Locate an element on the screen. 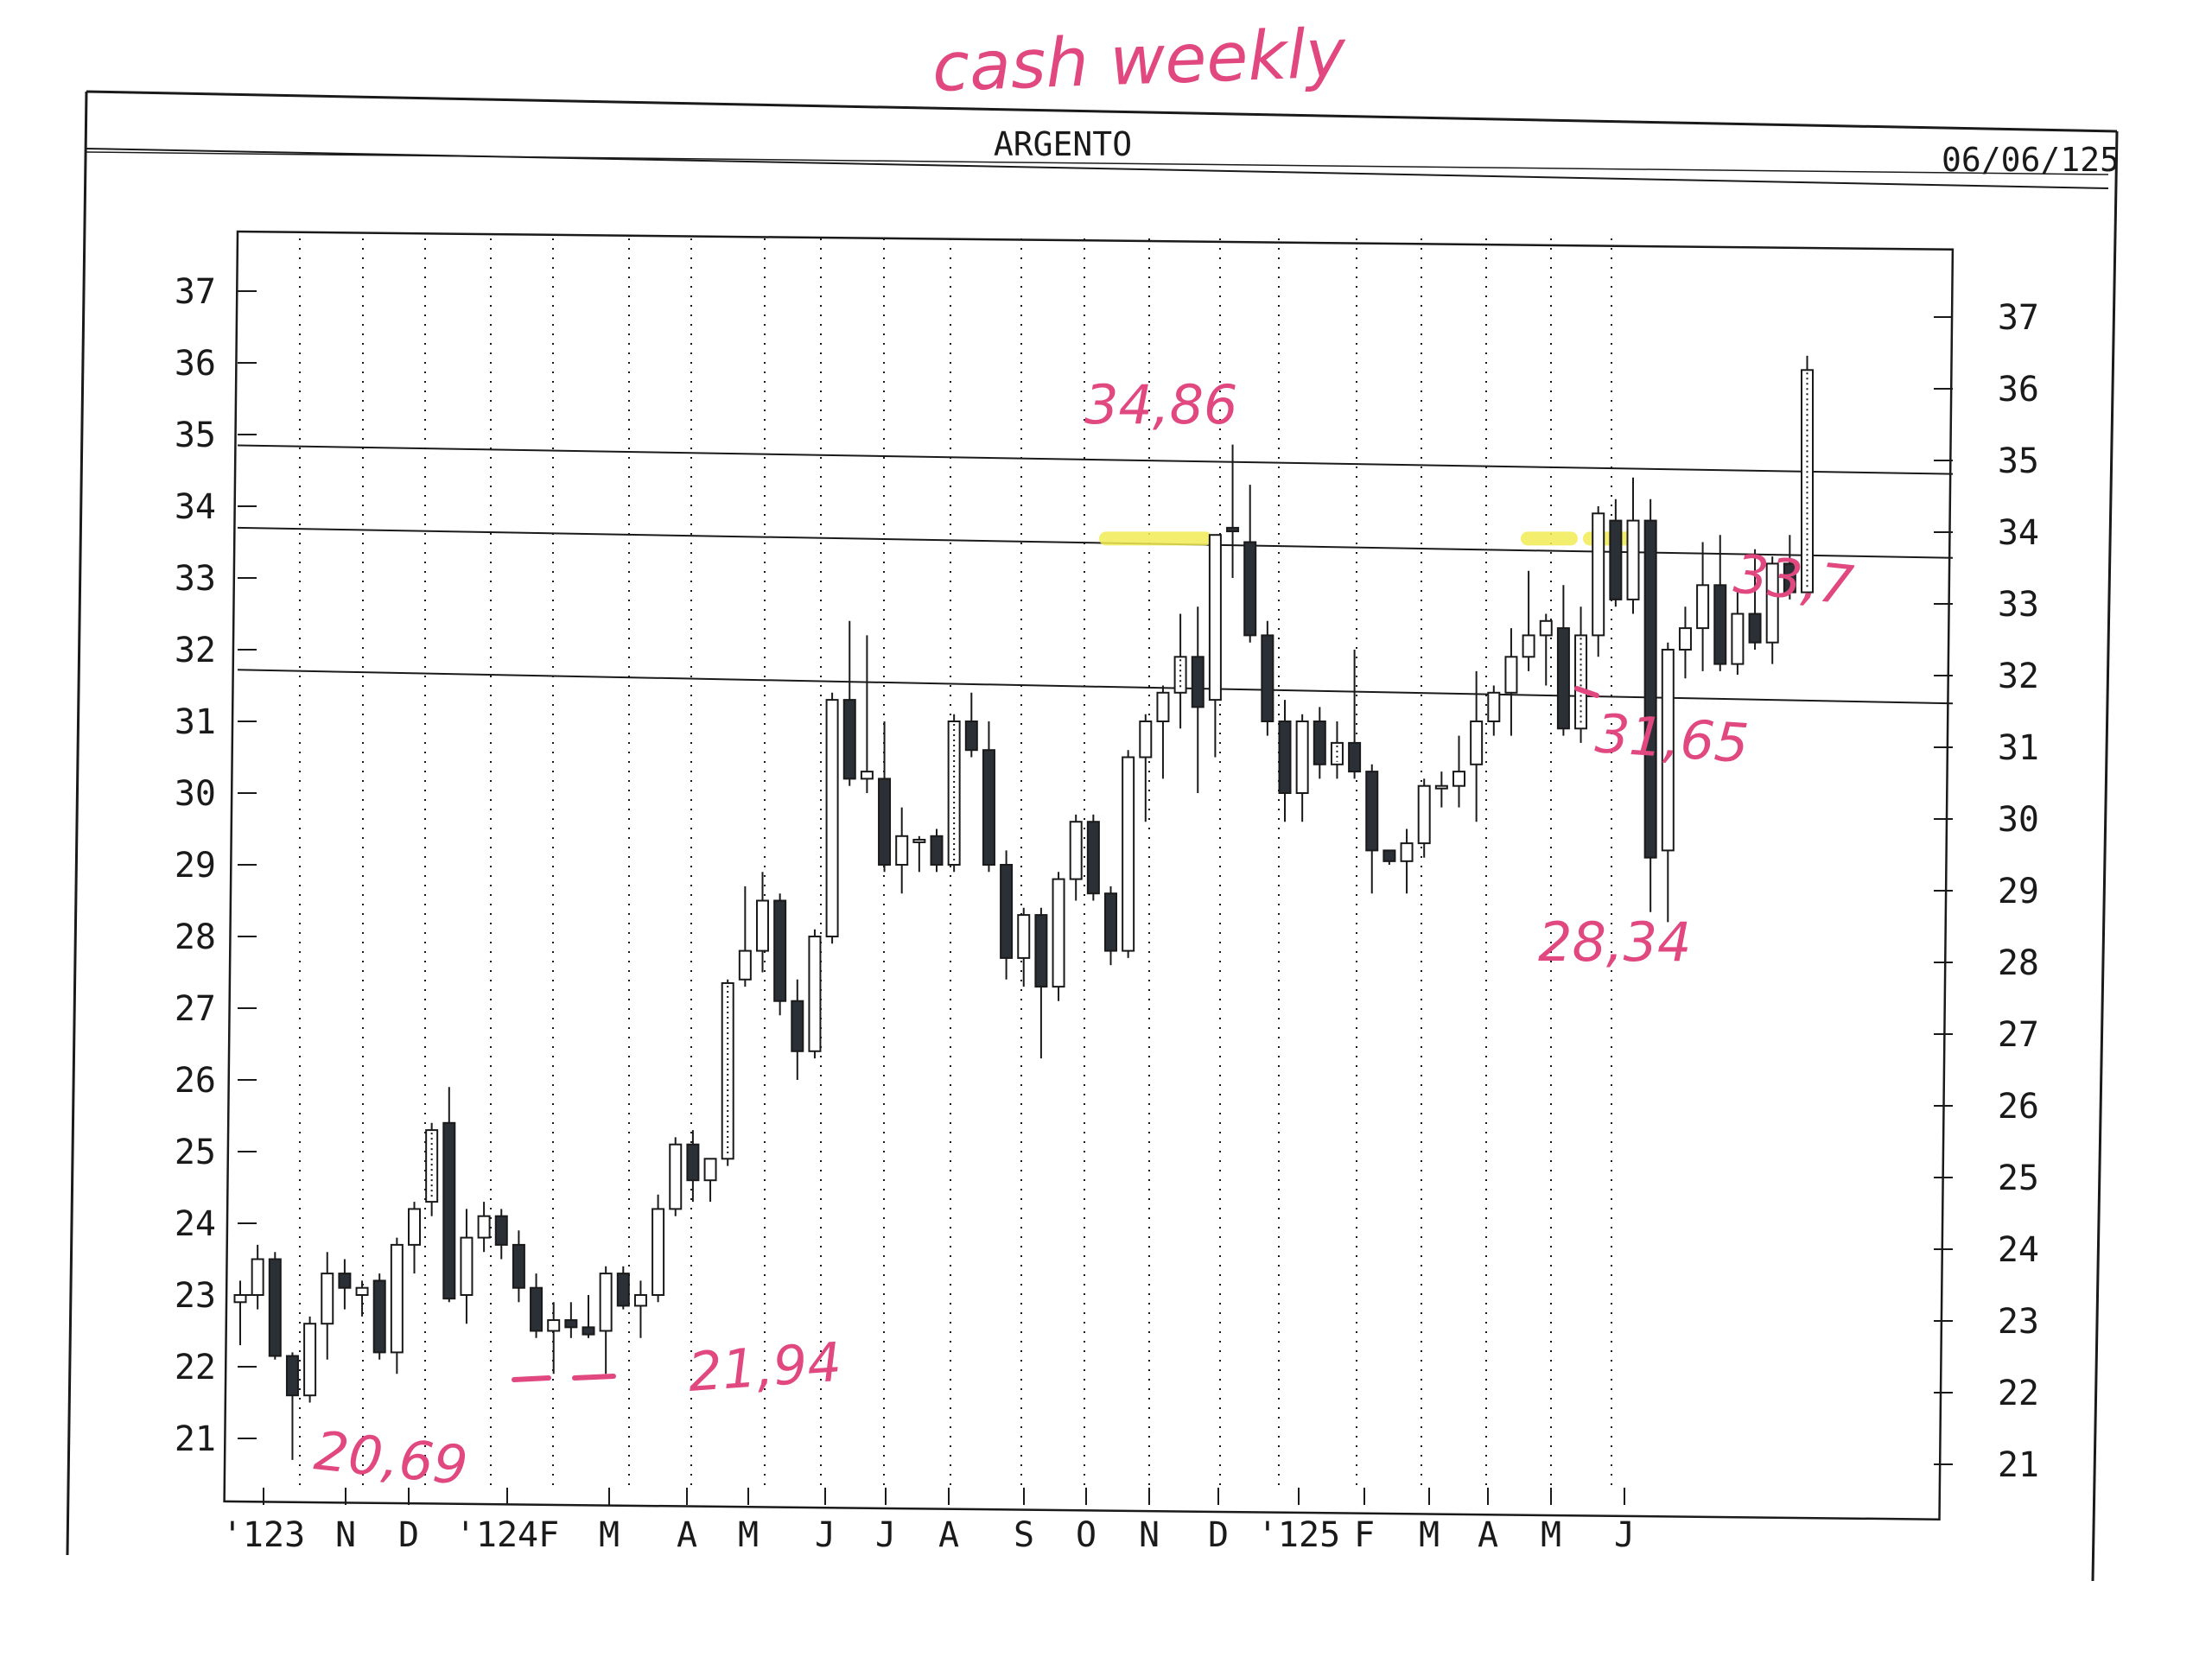  annotation-support: 31,65 is located at coordinates (1672, 738).